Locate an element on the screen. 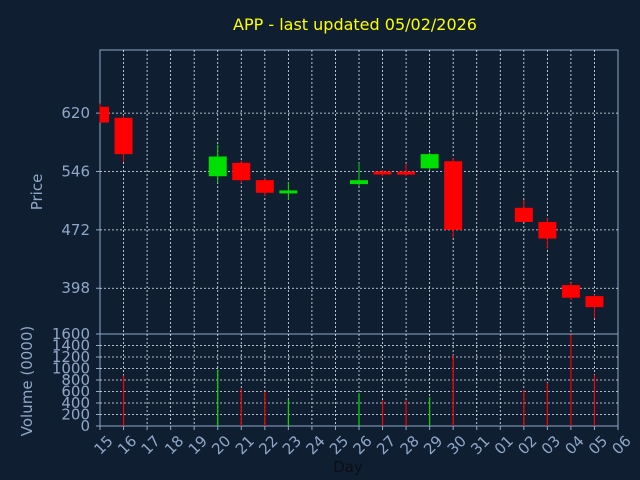 The width and height of the screenshot is (640, 480). x-axis-label: Day is located at coordinates (348, 467).